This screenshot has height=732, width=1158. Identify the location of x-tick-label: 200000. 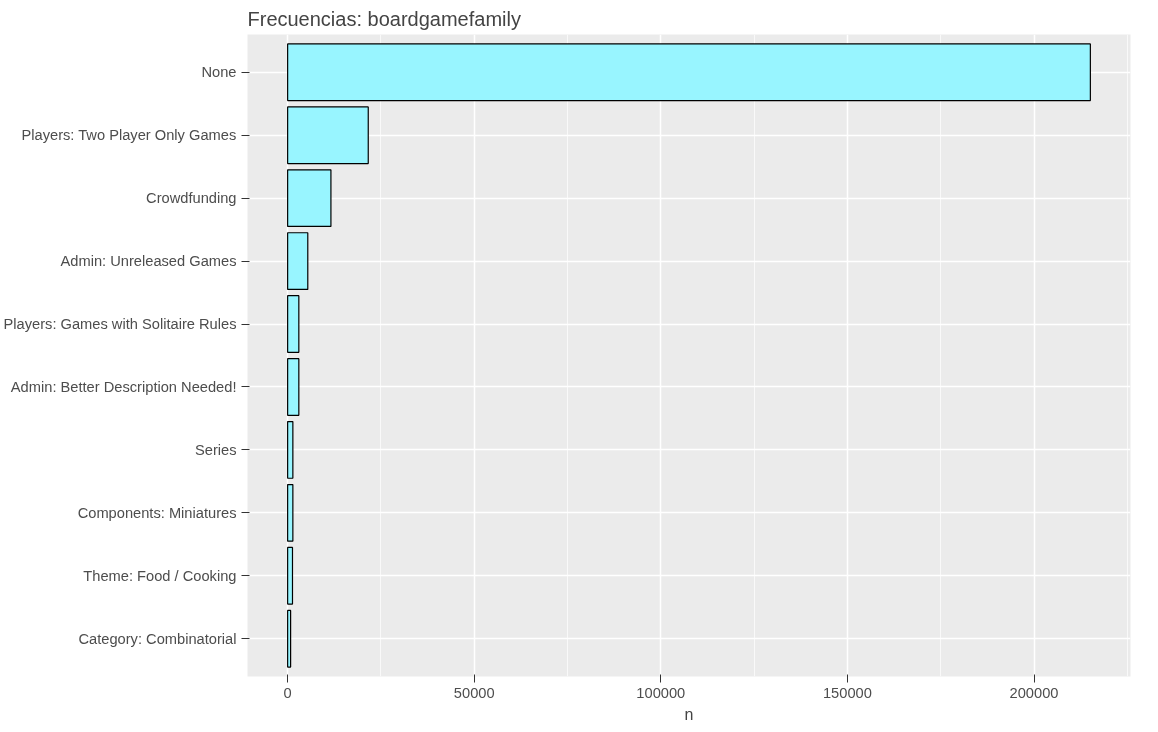
(1034, 692).